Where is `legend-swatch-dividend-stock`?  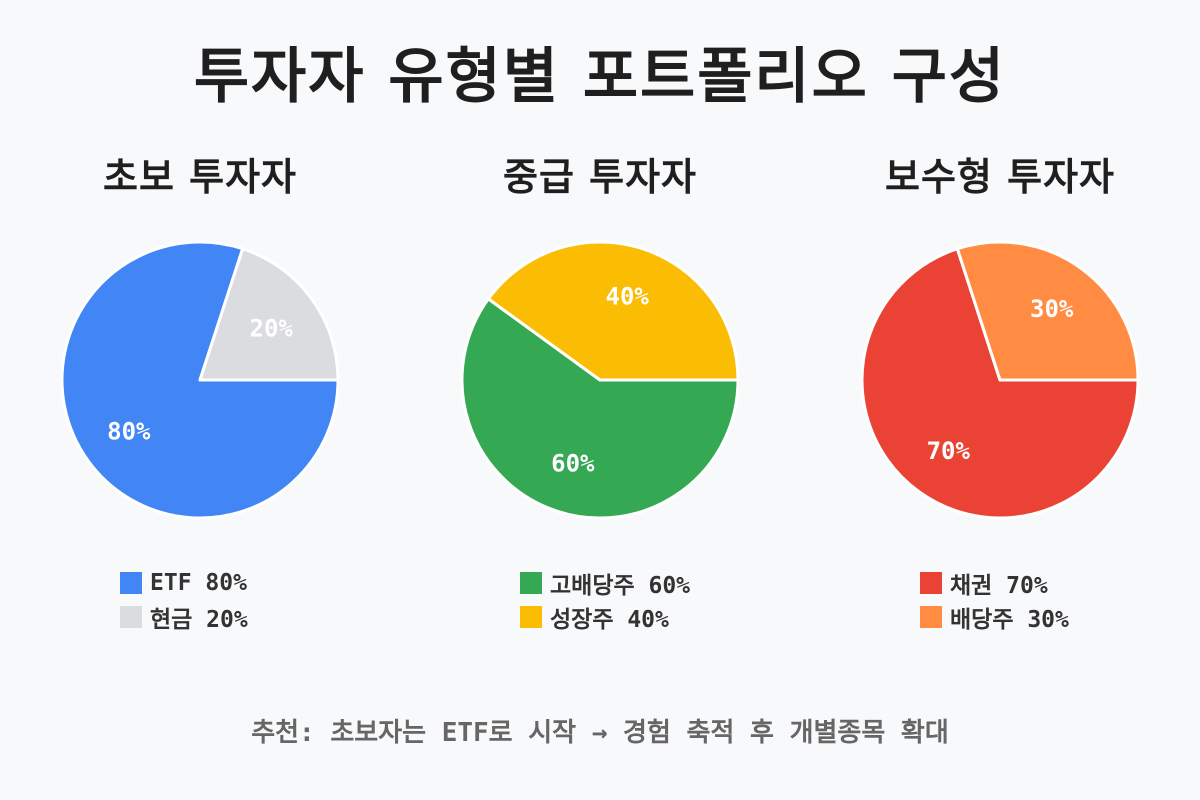 legend-swatch-dividend-stock is located at coordinates (531, 583).